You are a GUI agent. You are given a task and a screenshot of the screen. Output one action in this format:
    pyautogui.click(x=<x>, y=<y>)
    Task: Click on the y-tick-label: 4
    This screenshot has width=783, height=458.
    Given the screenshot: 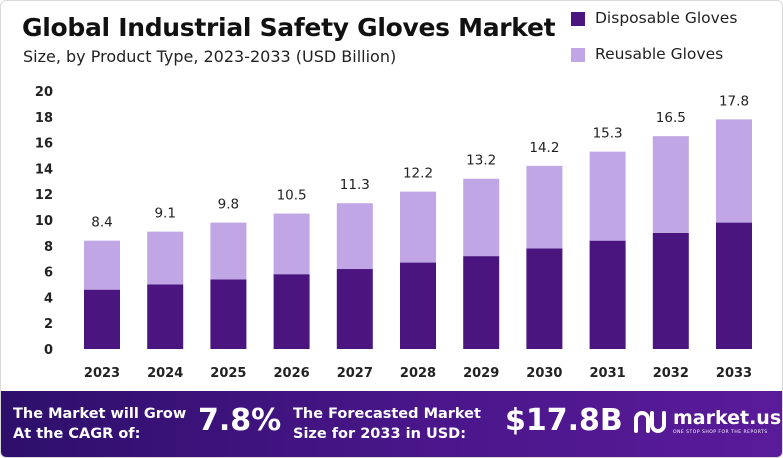 What is the action you would take?
    pyautogui.click(x=48, y=298)
    